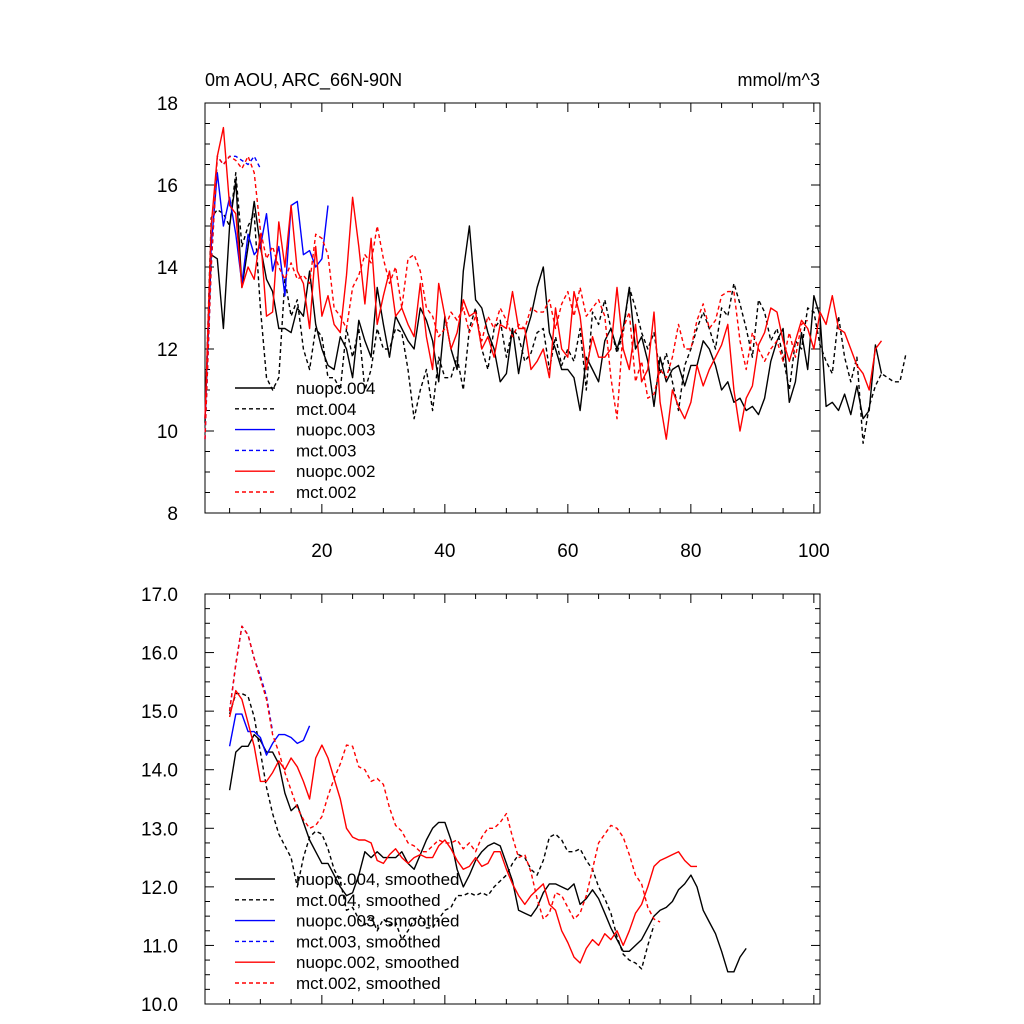 Image resolution: width=1024 pixels, height=1024 pixels. Describe the element at coordinates (167, 432) in the screenshot. I see `y-tick-label: 10` at that location.